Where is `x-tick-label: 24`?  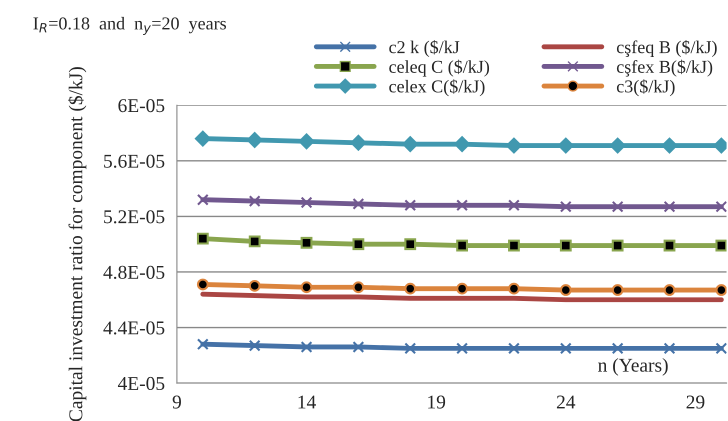 x-tick-label: 24 is located at coordinates (566, 402).